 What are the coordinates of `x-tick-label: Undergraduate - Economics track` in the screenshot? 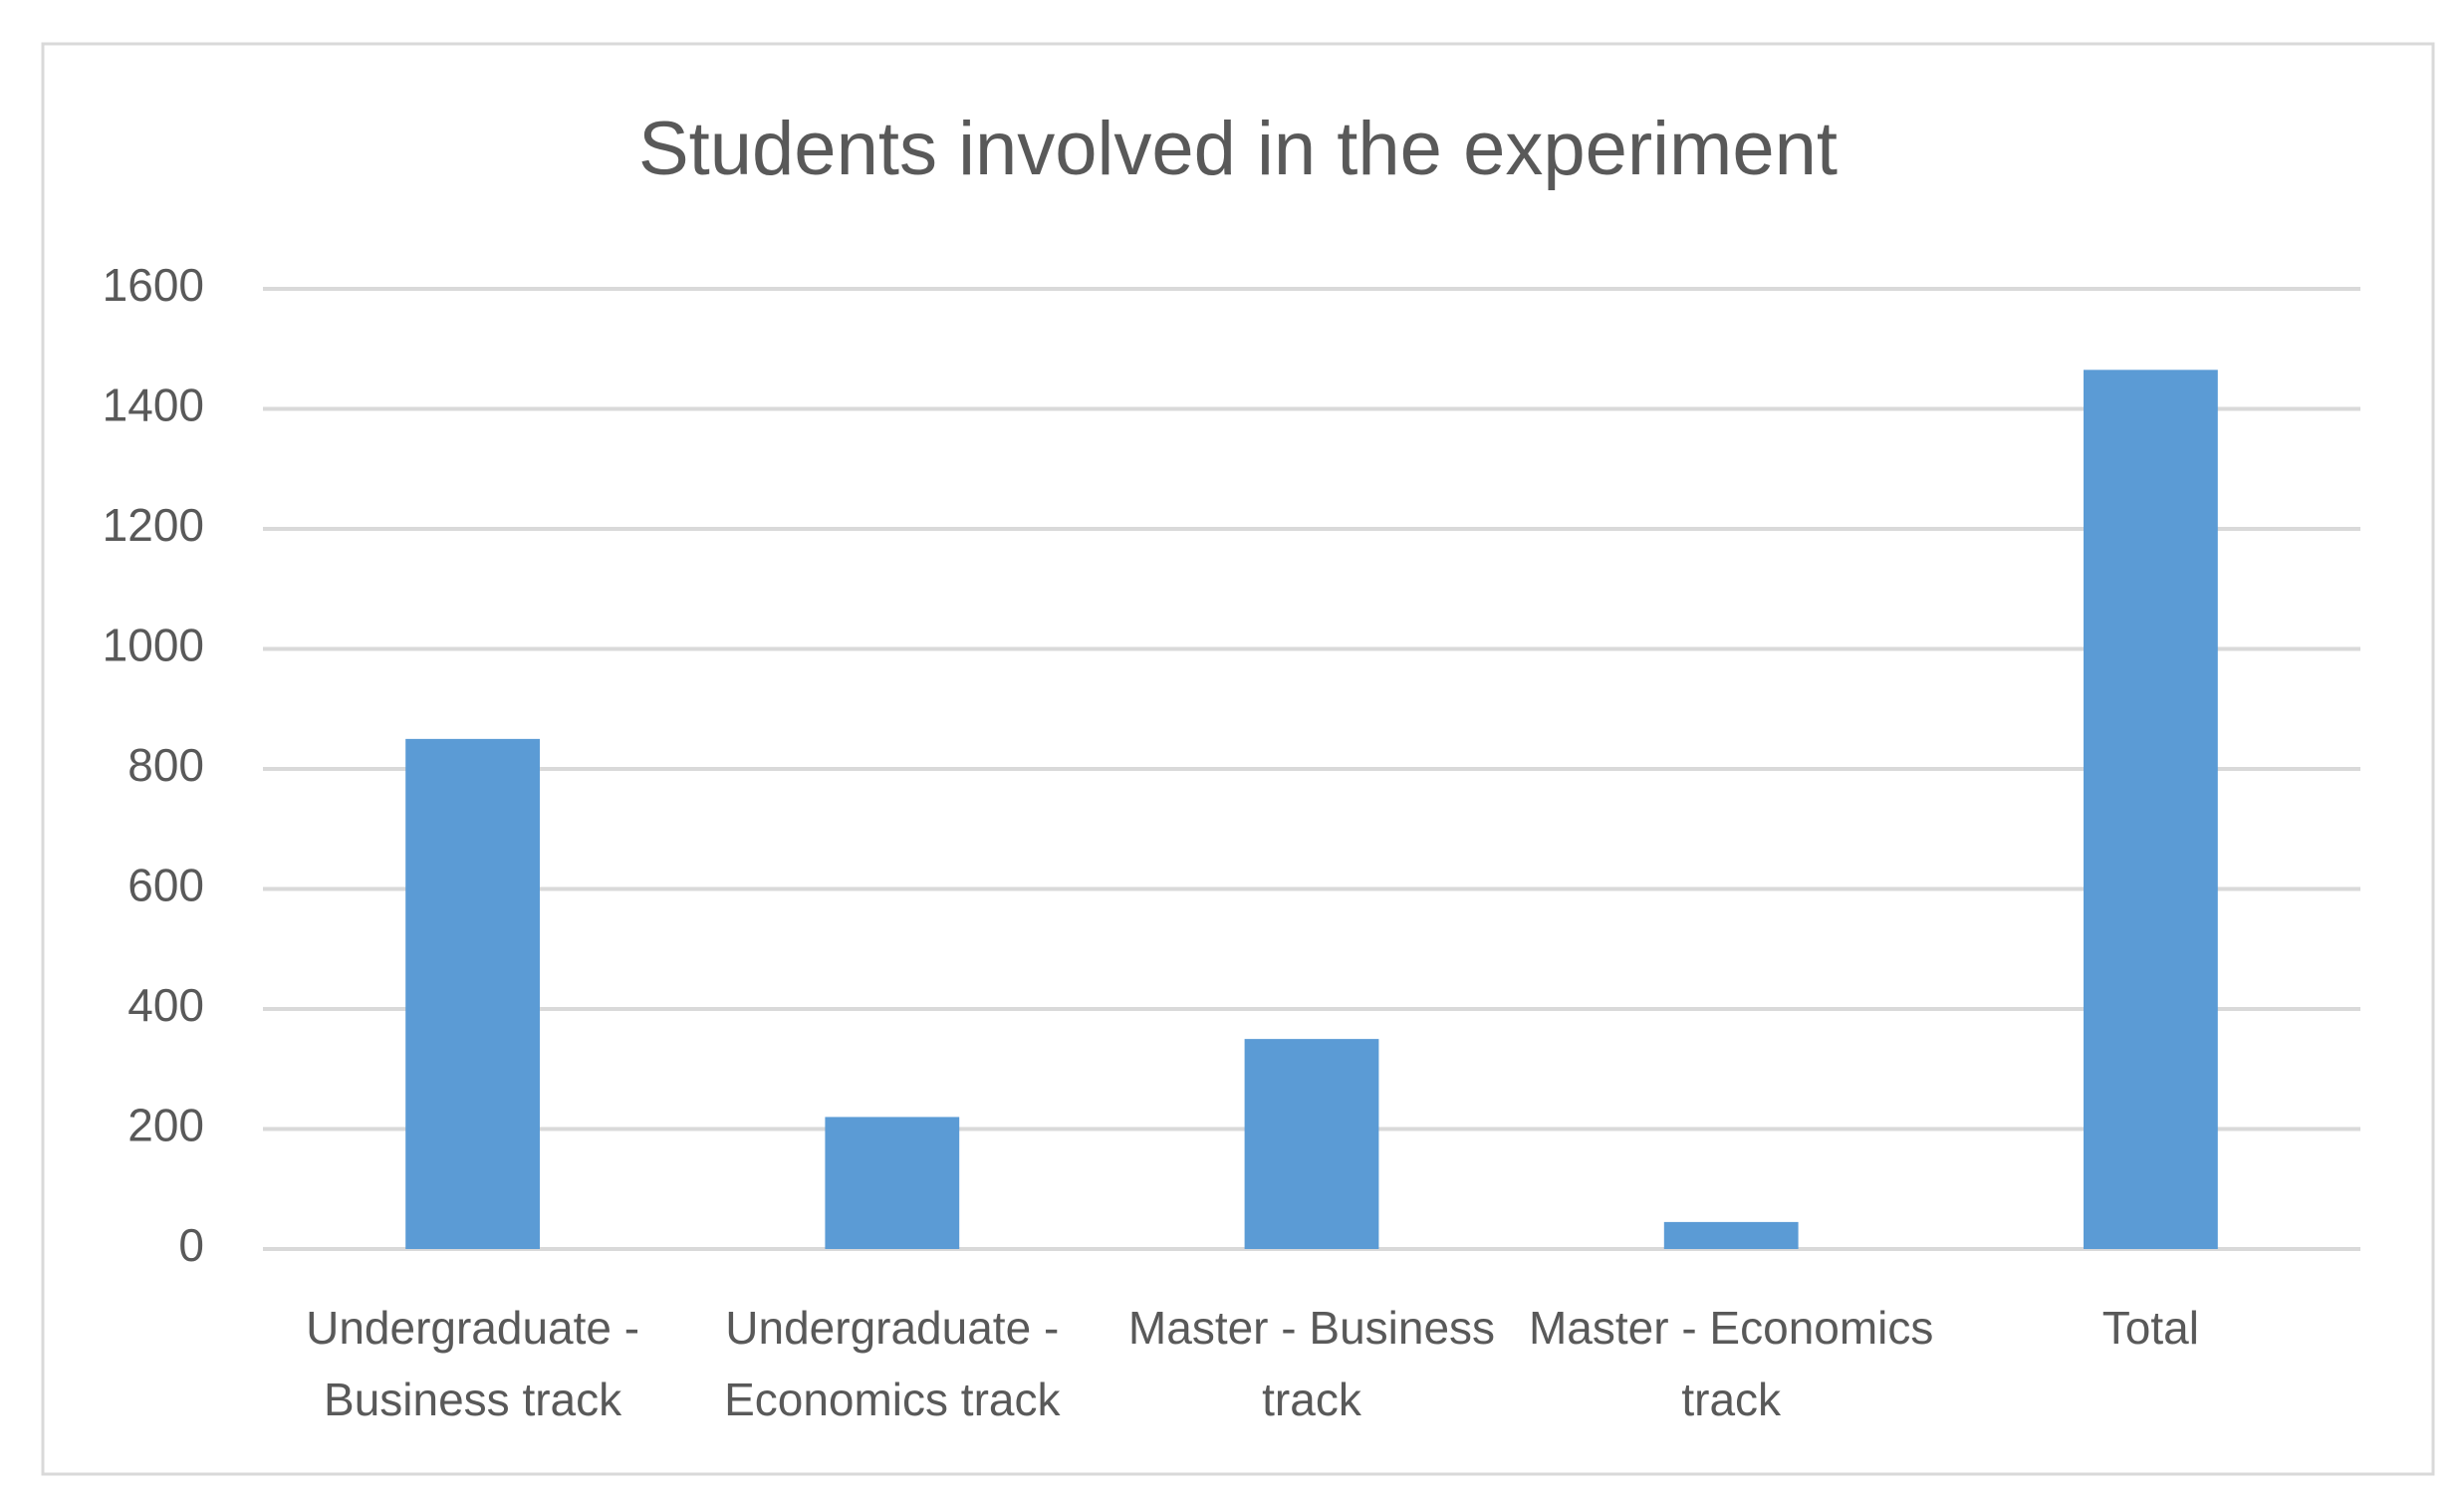 It's located at (892, 1363).